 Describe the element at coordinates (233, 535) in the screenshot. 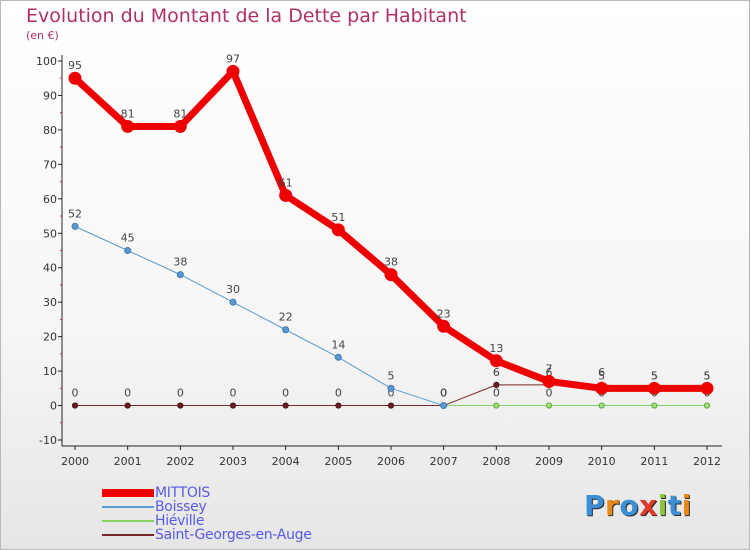

I see `legend-label-saint-georges-en-auge: Saint-Georges-en-Auge` at that location.